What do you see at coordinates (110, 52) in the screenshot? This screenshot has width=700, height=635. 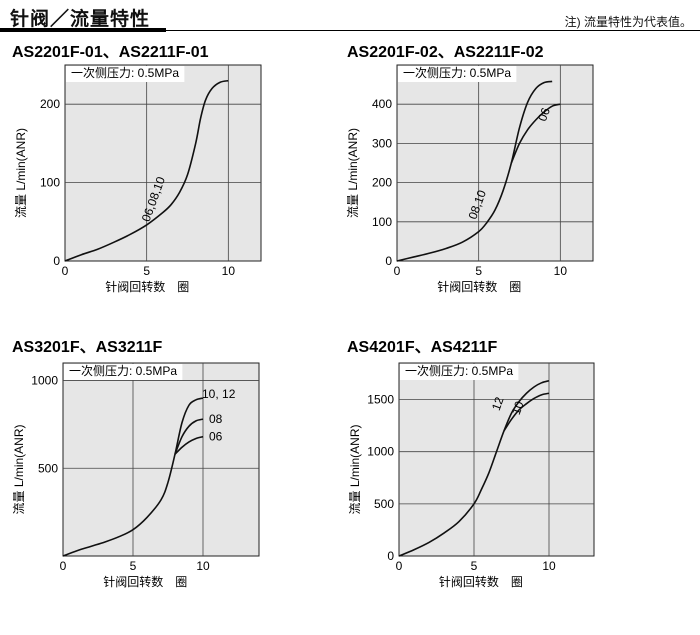 I see `chart-title: AS2201F-01、AS2211F-01` at bounding box center [110, 52].